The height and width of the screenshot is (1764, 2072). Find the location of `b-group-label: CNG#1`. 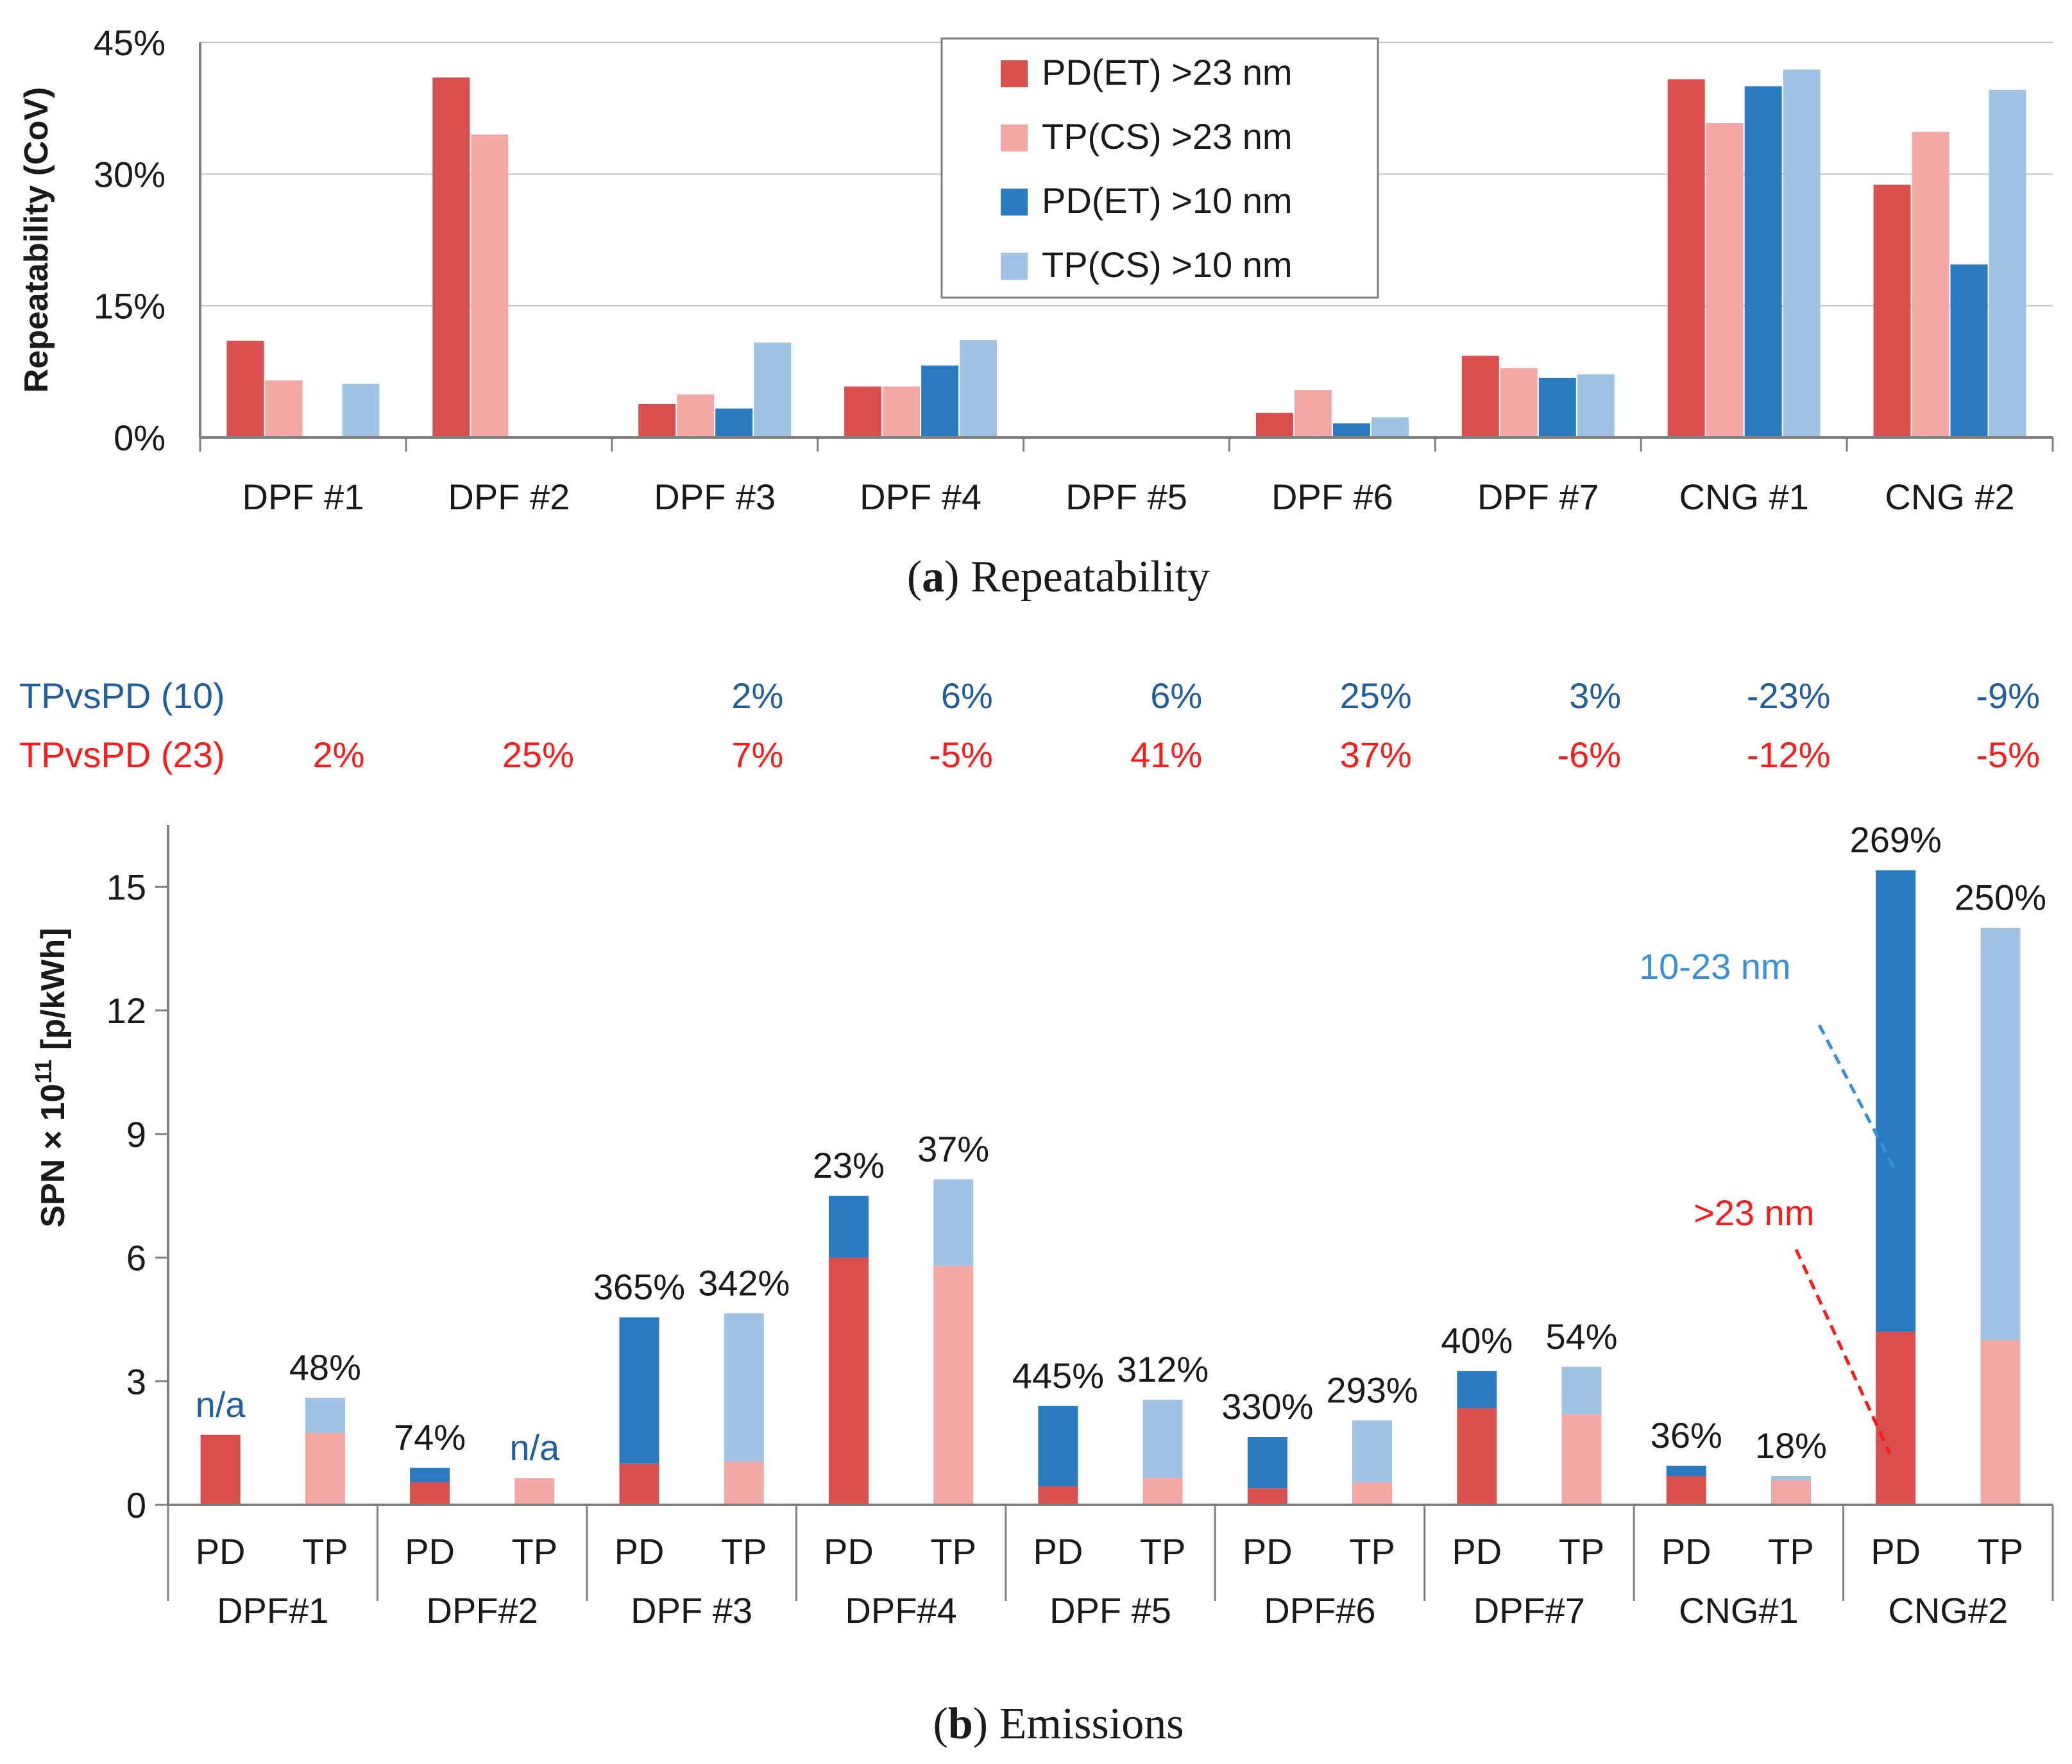

b-group-label: CNG#1 is located at coordinates (1739, 1611).